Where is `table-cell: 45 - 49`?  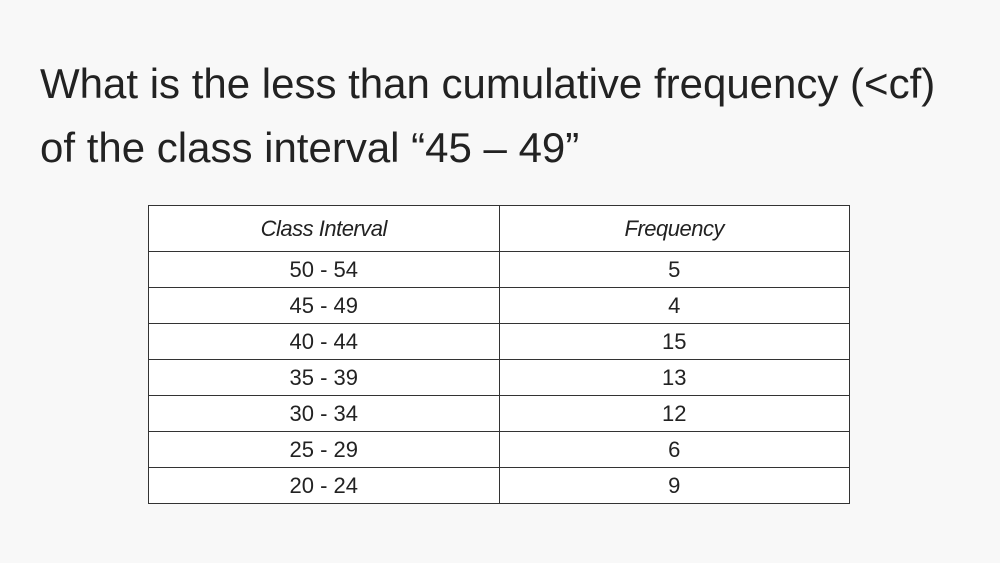 table-cell: 45 - 49 is located at coordinates (324, 305).